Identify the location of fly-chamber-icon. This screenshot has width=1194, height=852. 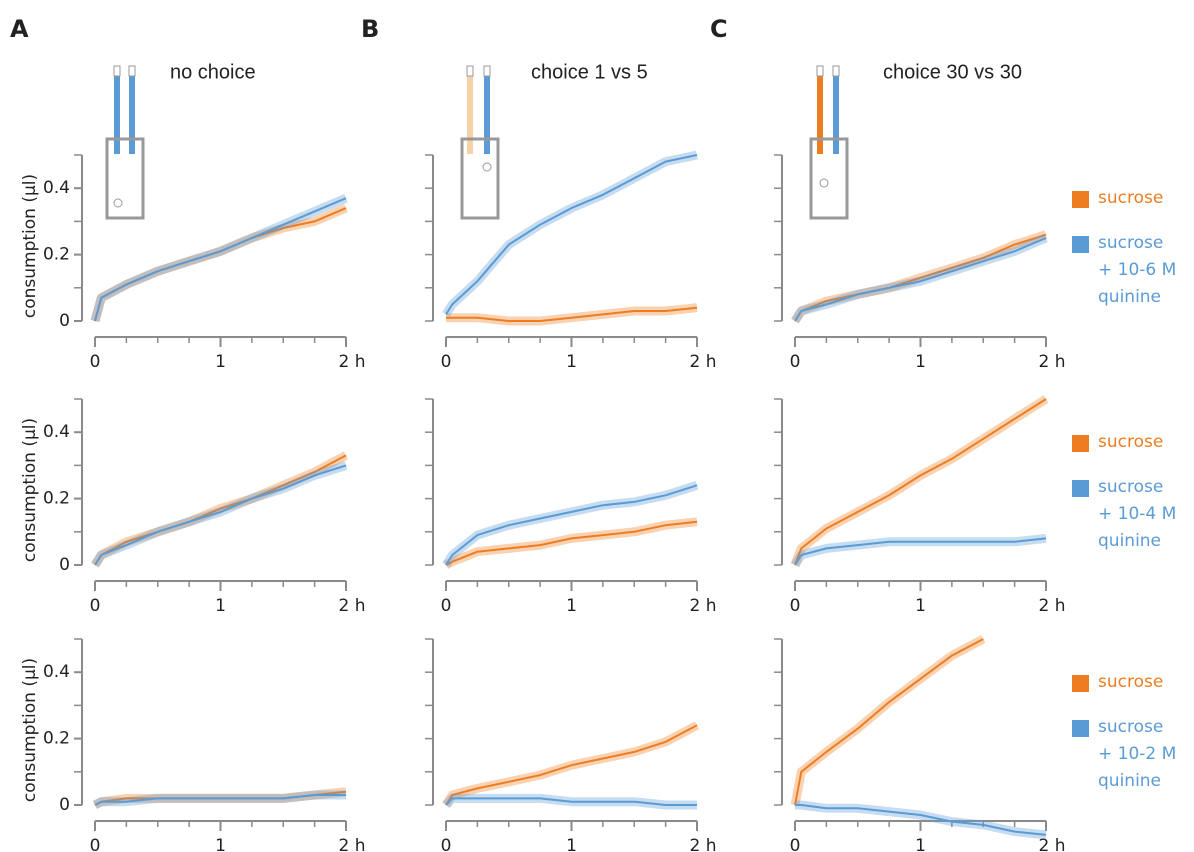
(477, 142).